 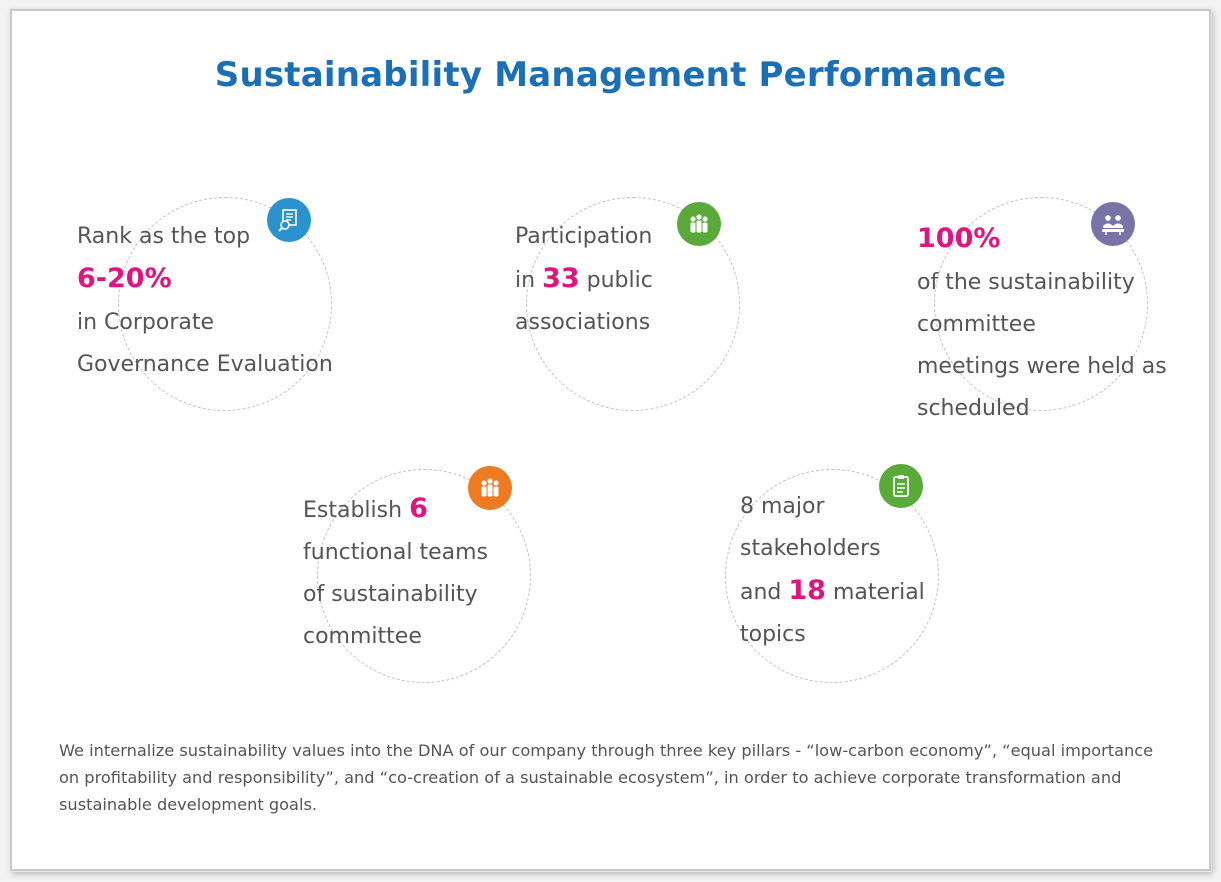 I want to click on dashed-circle-governance, so click(x=225, y=304).